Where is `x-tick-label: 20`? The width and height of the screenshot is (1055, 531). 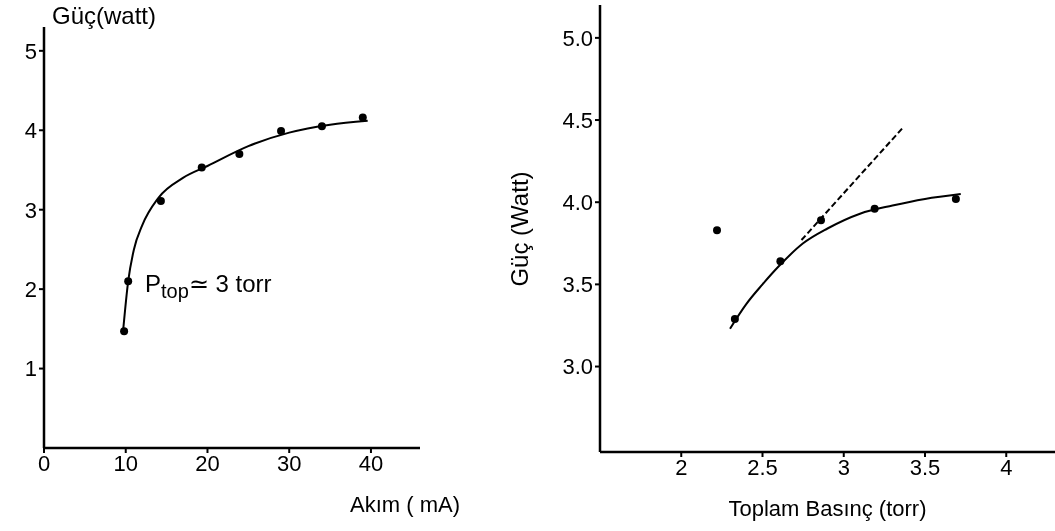
x-tick-label: 20 is located at coordinates (207, 463).